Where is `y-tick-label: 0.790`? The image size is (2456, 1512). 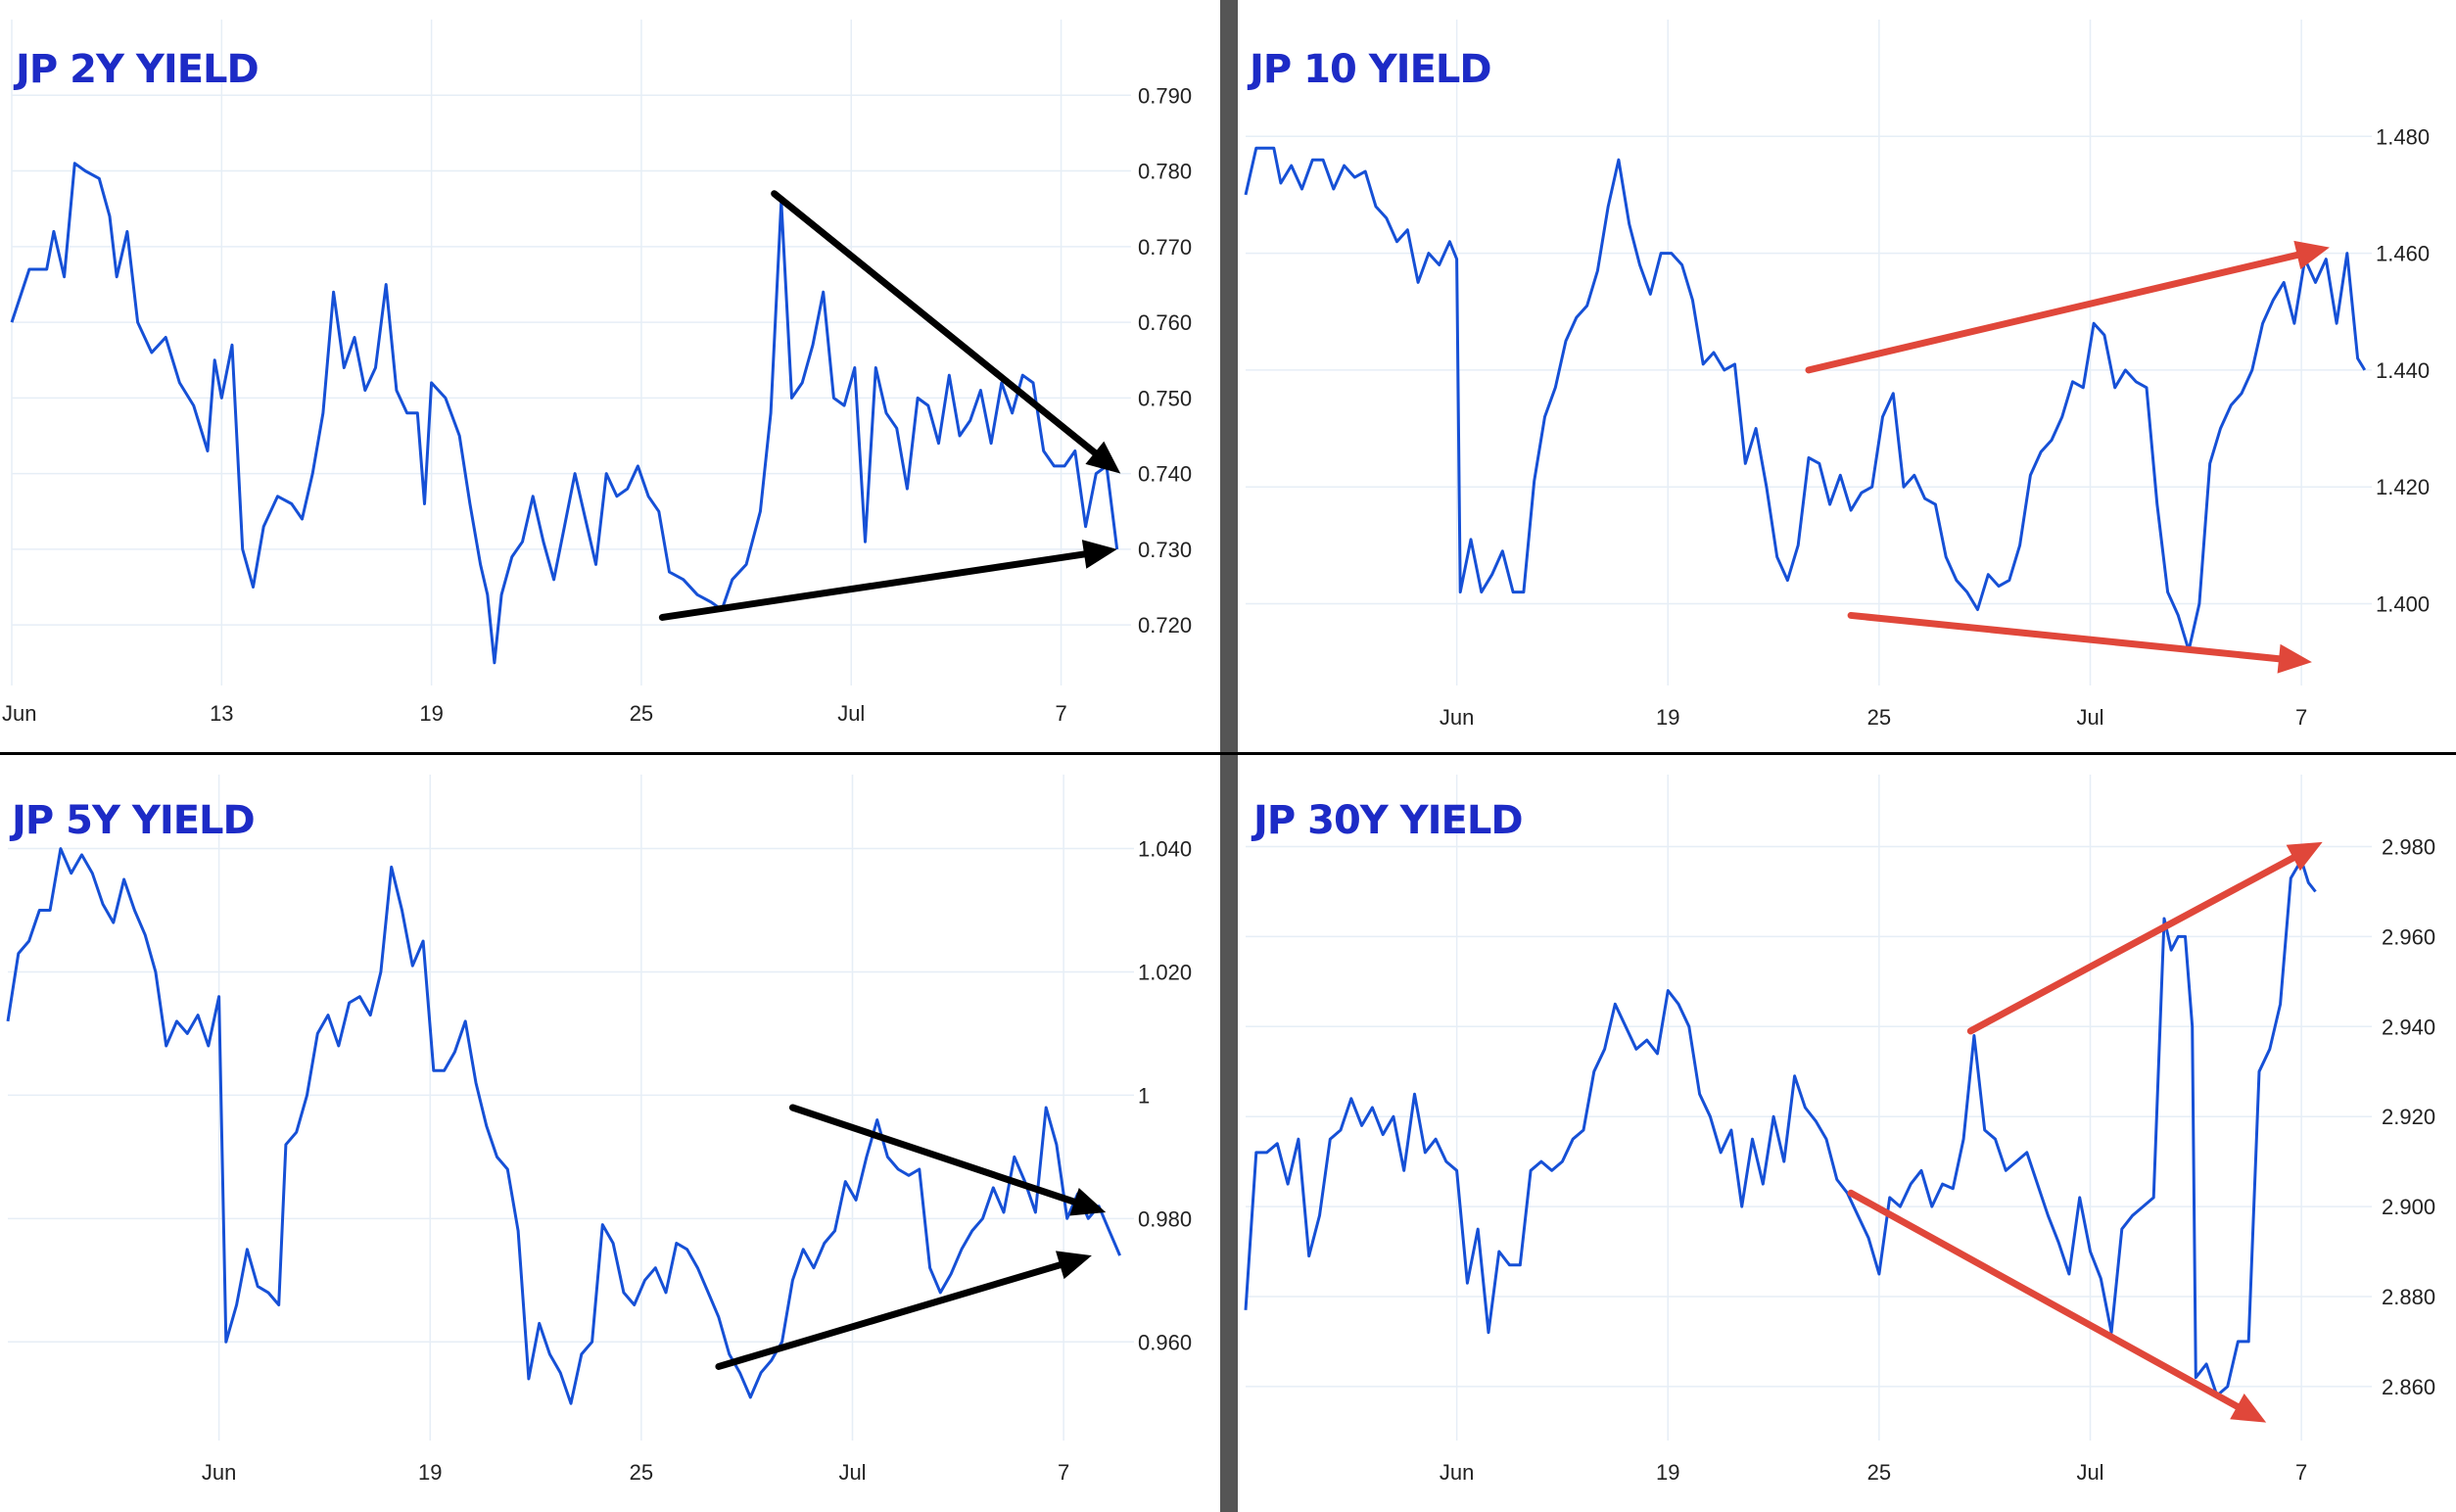
y-tick-label: 0.790 is located at coordinates (1165, 96).